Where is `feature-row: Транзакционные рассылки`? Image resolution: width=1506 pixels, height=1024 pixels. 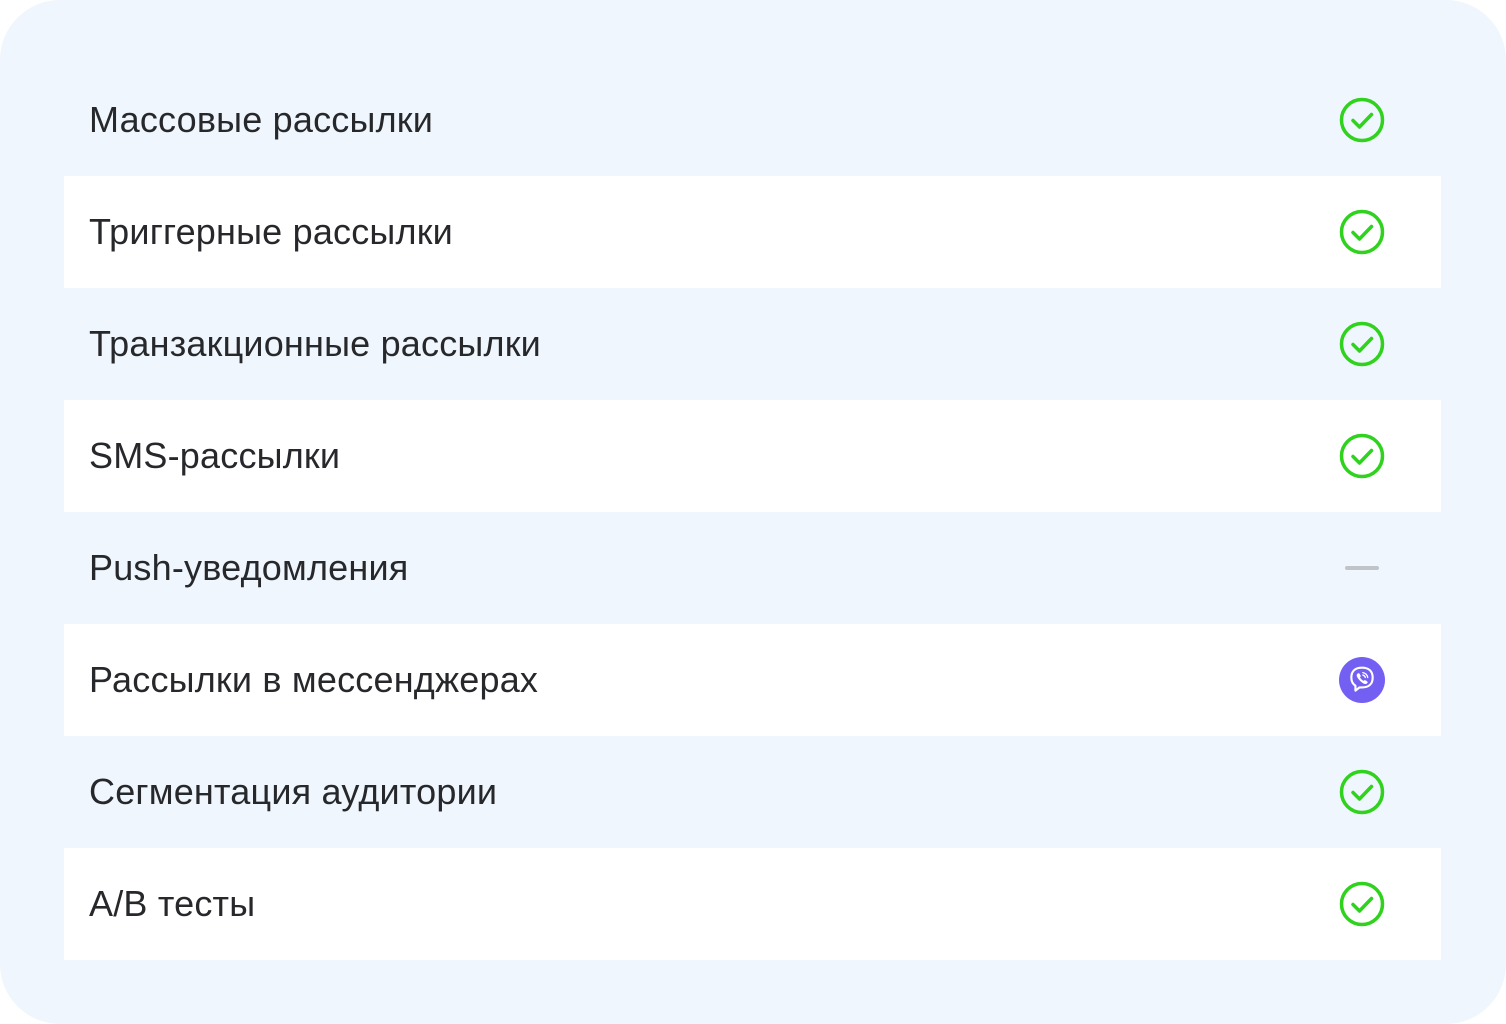
feature-row: Транзакционные рассылки is located at coordinates (752, 344).